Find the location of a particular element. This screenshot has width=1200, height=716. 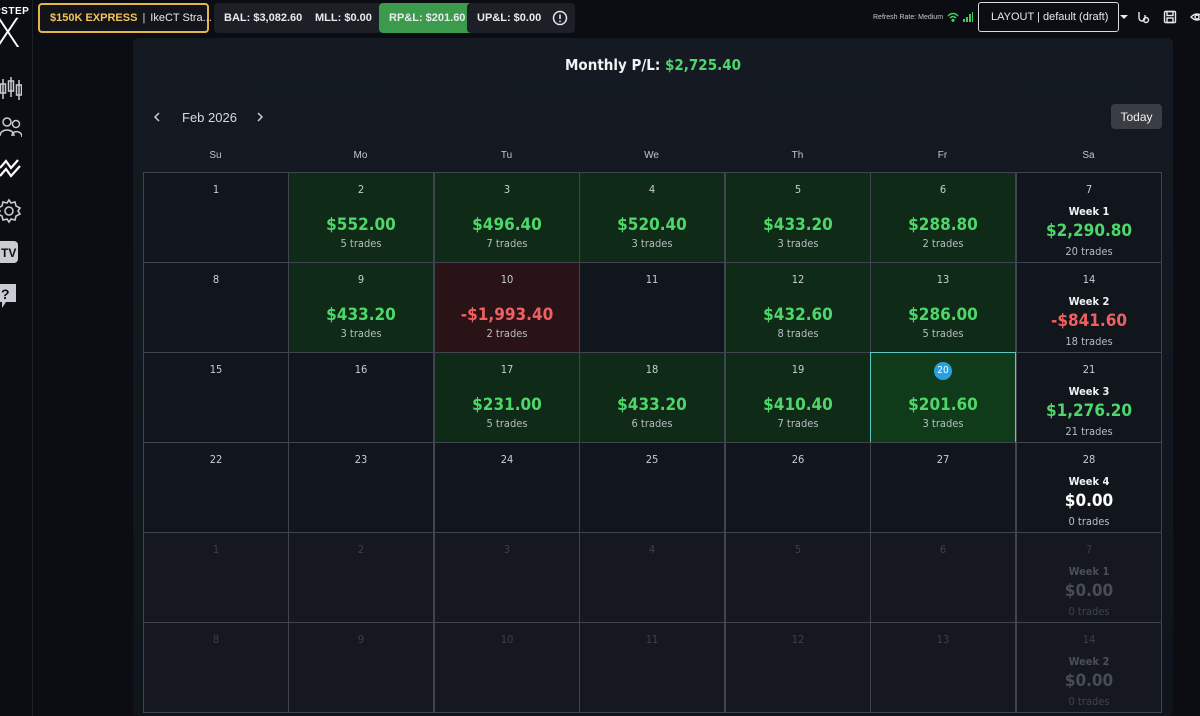

day-cell: 20 $201.60 3 trades is located at coordinates (943, 397).